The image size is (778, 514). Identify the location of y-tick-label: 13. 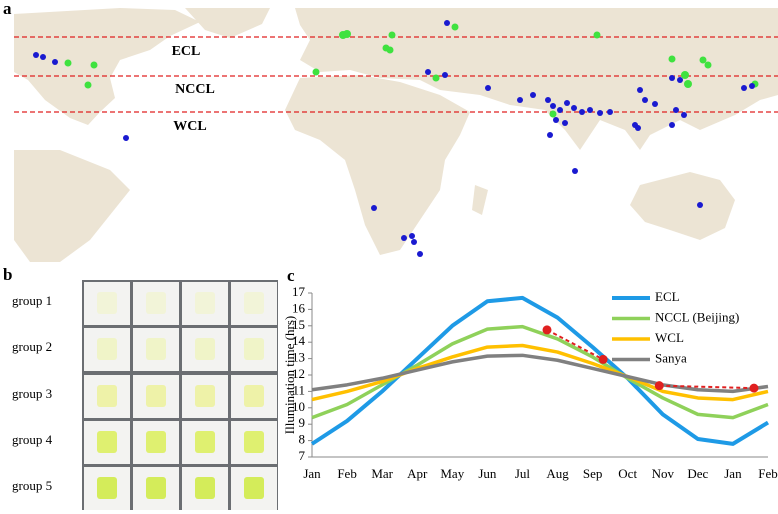
(298, 357).